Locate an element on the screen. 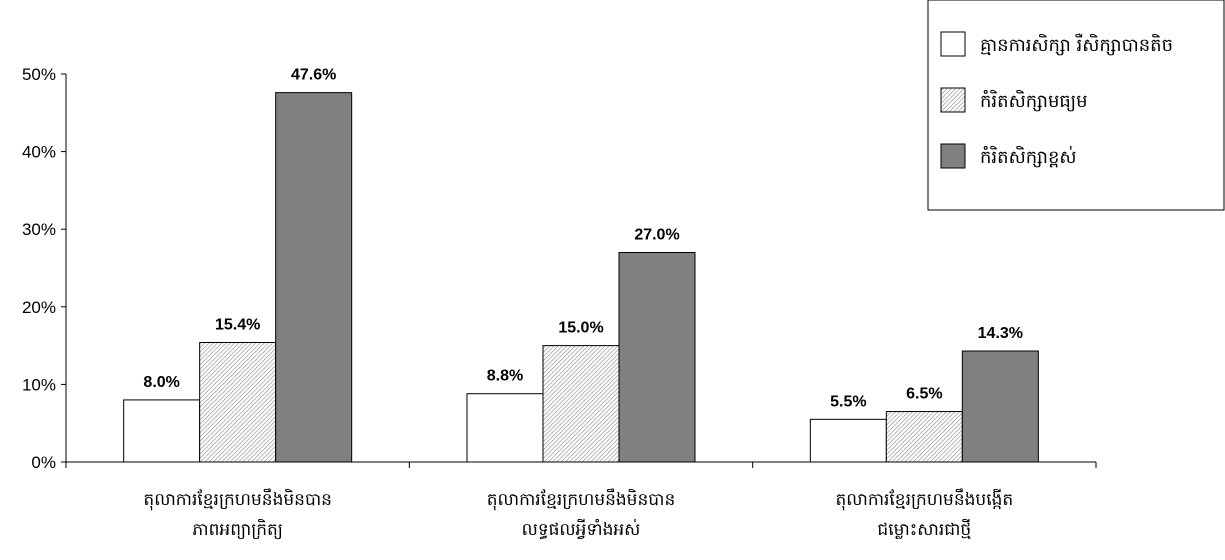 This screenshot has height=560, width=1225. category-label: តុលាការខ្មែរក្រហមនឹងបង្កើត is located at coordinates (924, 499).